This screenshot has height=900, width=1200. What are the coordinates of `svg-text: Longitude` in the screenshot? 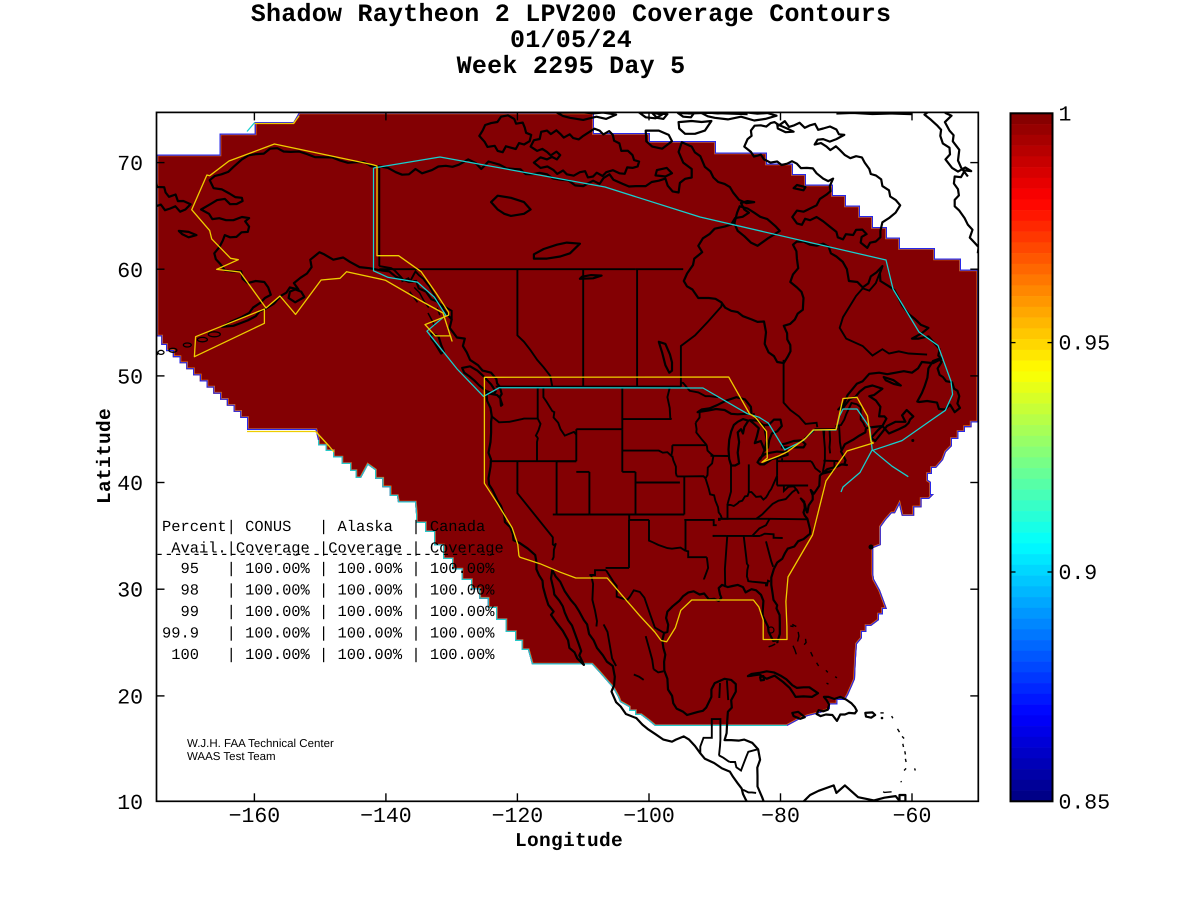 It's located at (569, 841).